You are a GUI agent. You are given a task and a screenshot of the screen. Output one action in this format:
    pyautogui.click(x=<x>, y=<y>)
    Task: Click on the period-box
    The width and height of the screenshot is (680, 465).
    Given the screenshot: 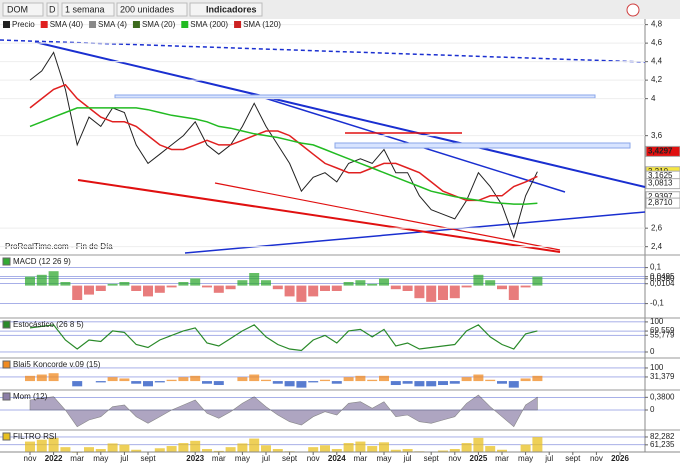 What is the action you would take?
    pyautogui.click(x=88, y=9)
    